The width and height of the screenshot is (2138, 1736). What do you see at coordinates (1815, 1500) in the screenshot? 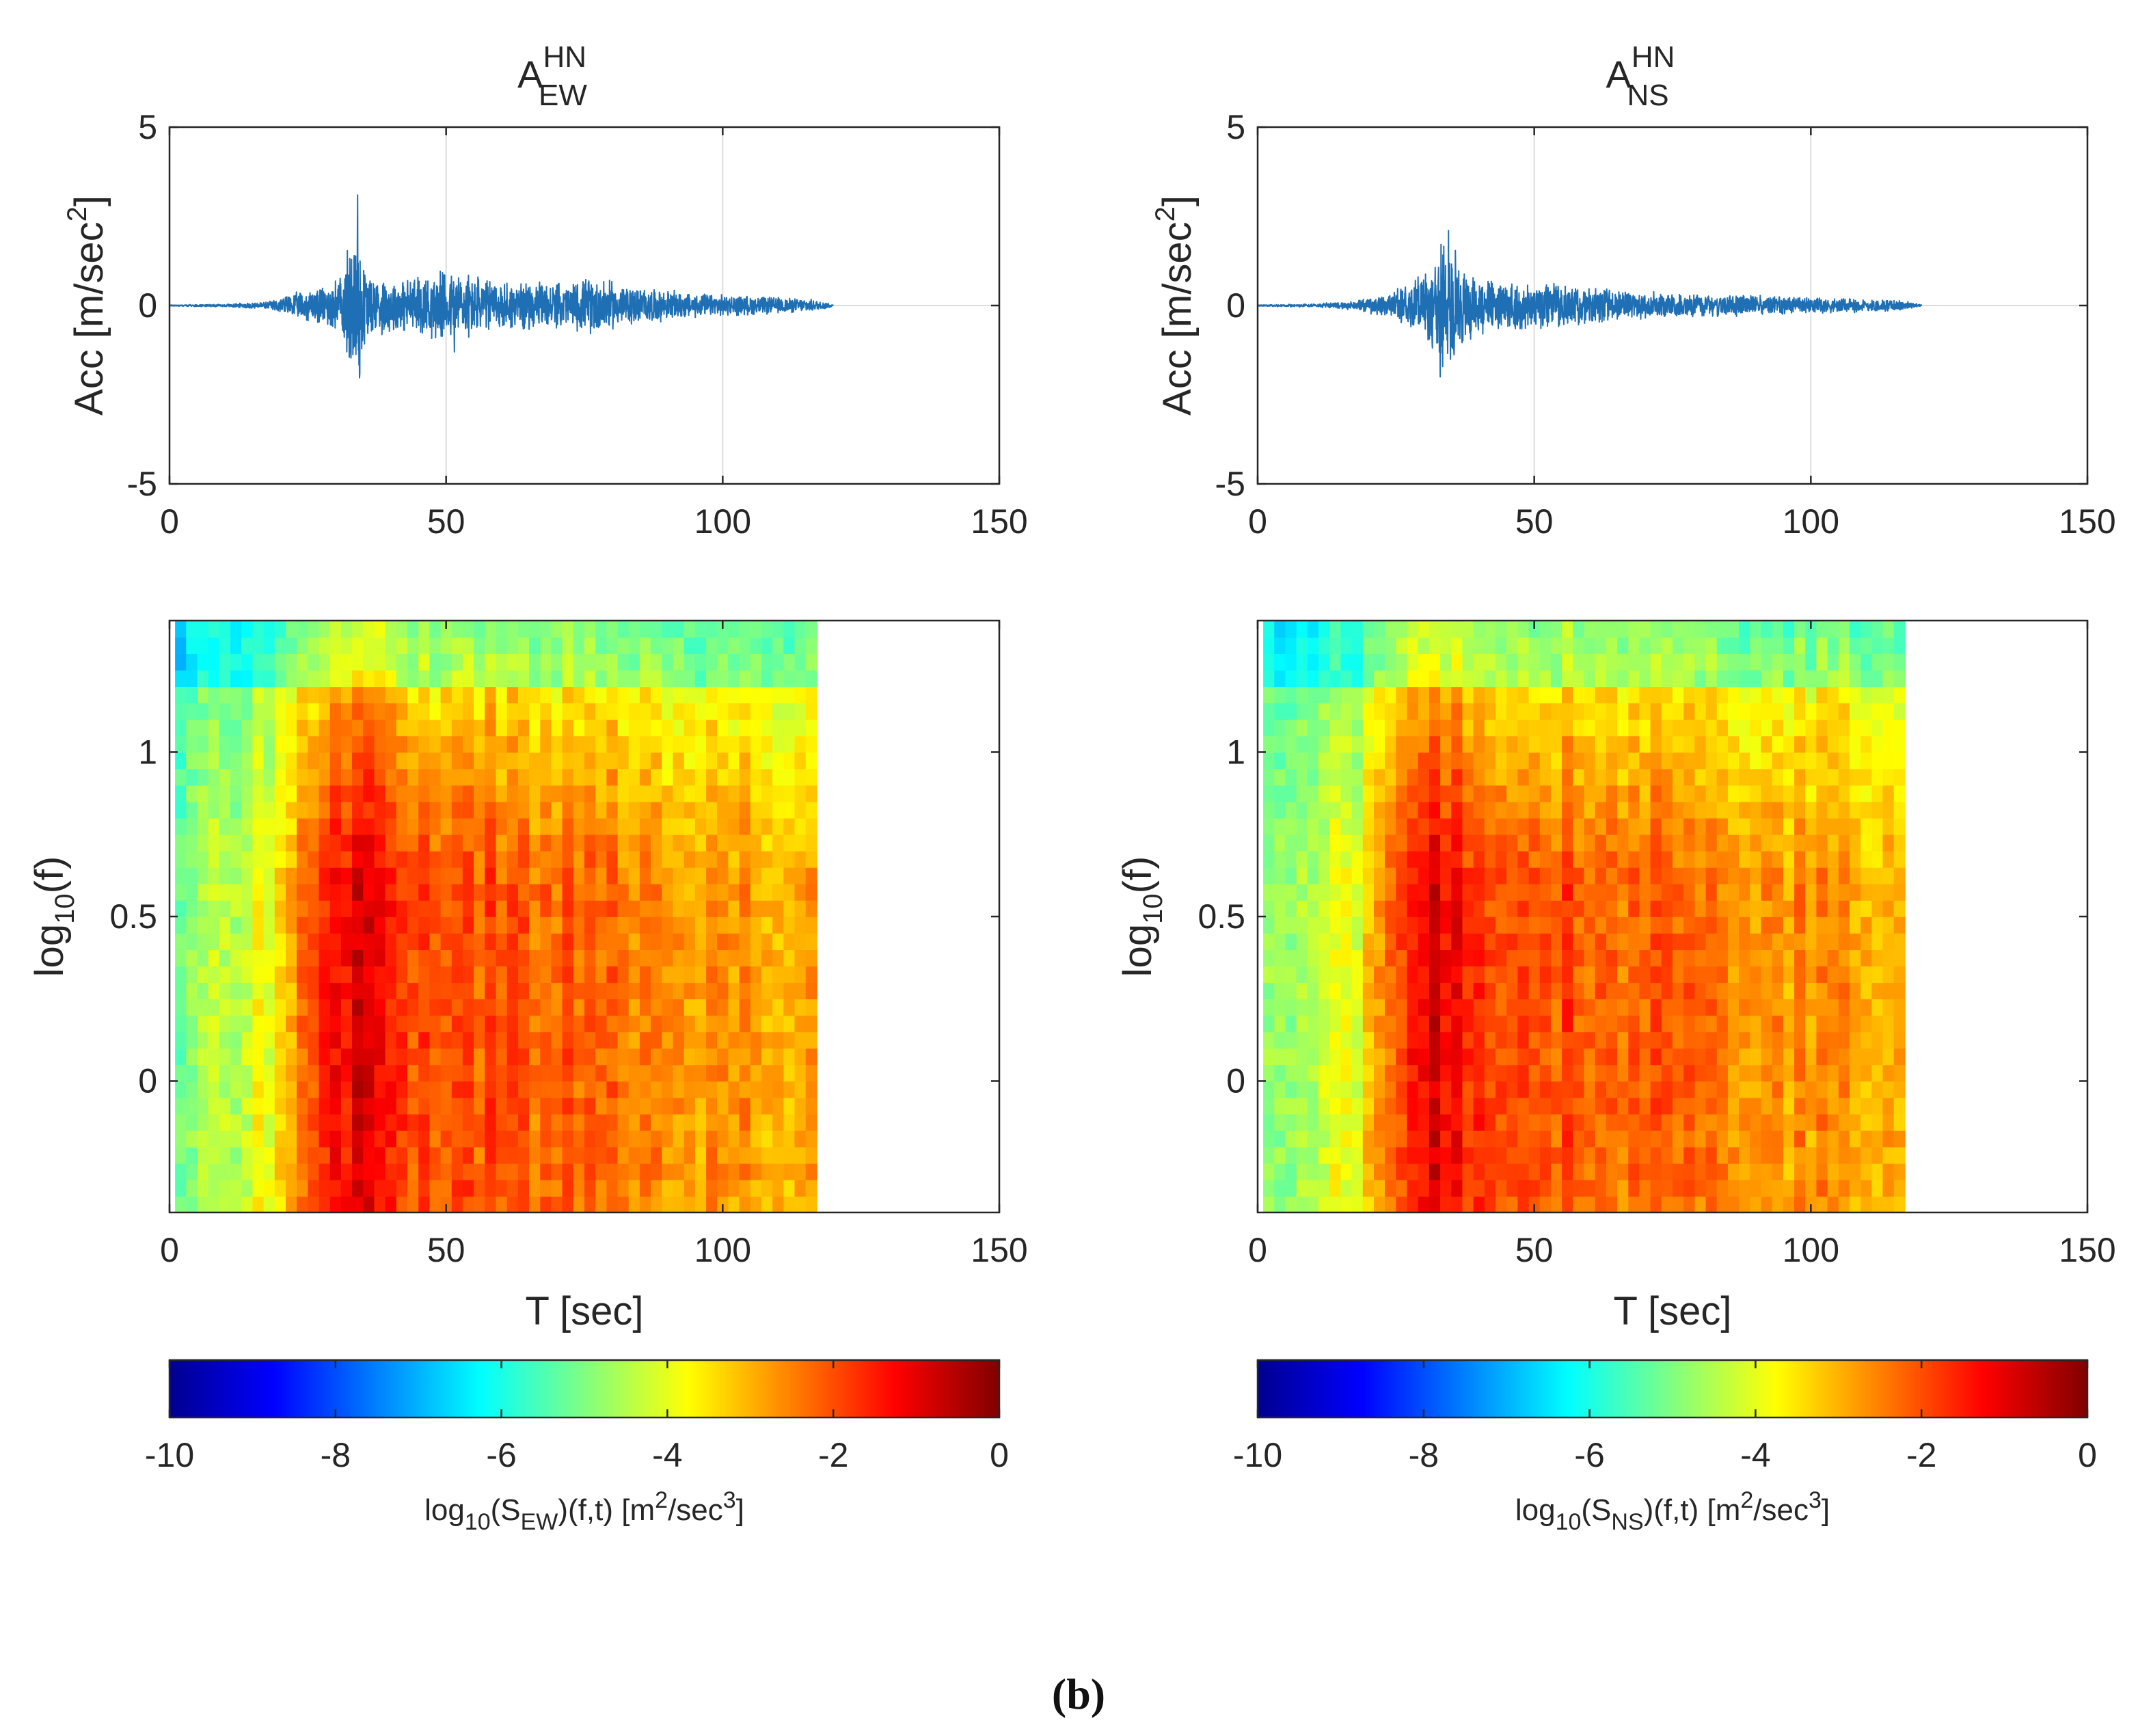
I see `cbar-label-sup2: 3` at bounding box center [1815, 1500].